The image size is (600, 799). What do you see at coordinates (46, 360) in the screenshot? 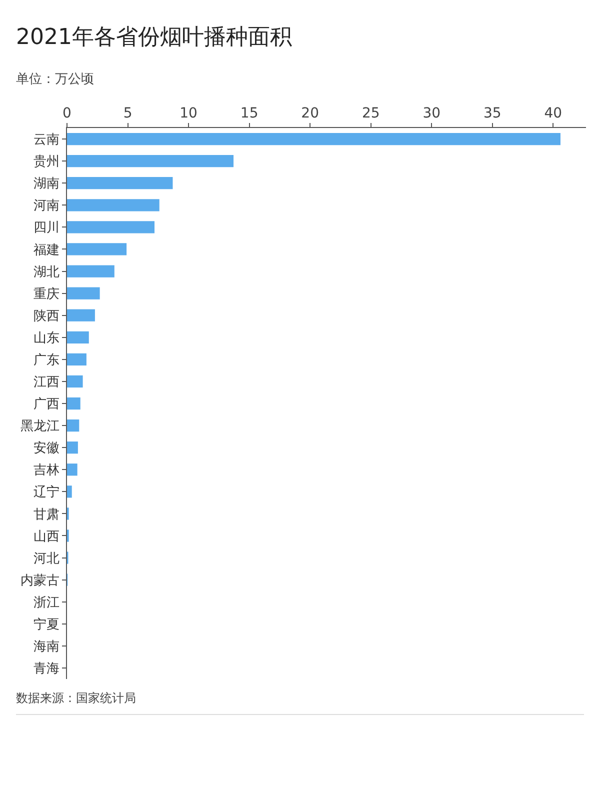
I see `y-tick-label: 广东` at bounding box center [46, 360].